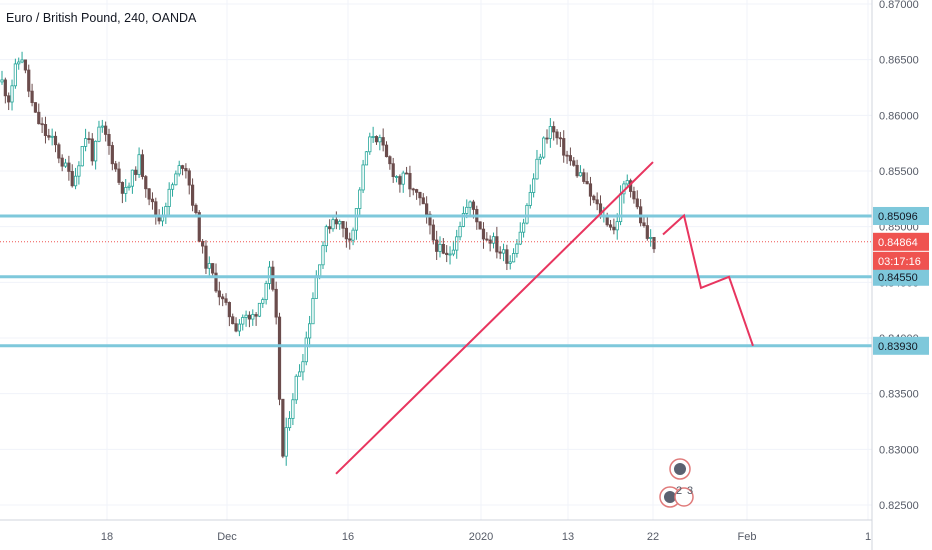  I want to click on level-label: 0.83930, so click(898, 347).